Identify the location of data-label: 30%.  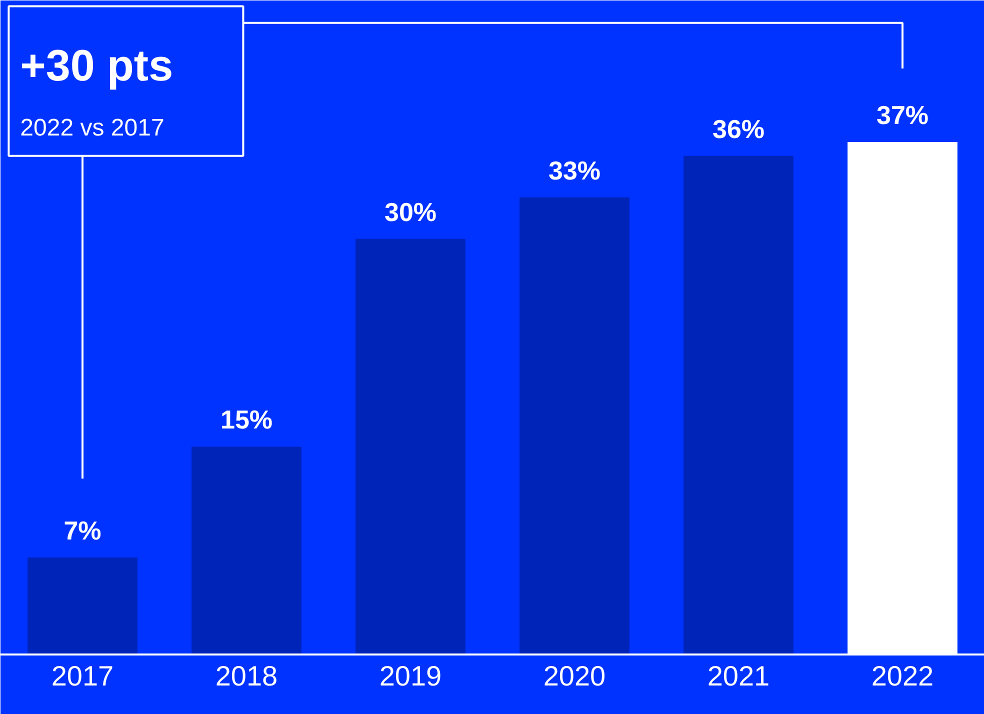
(410, 211).